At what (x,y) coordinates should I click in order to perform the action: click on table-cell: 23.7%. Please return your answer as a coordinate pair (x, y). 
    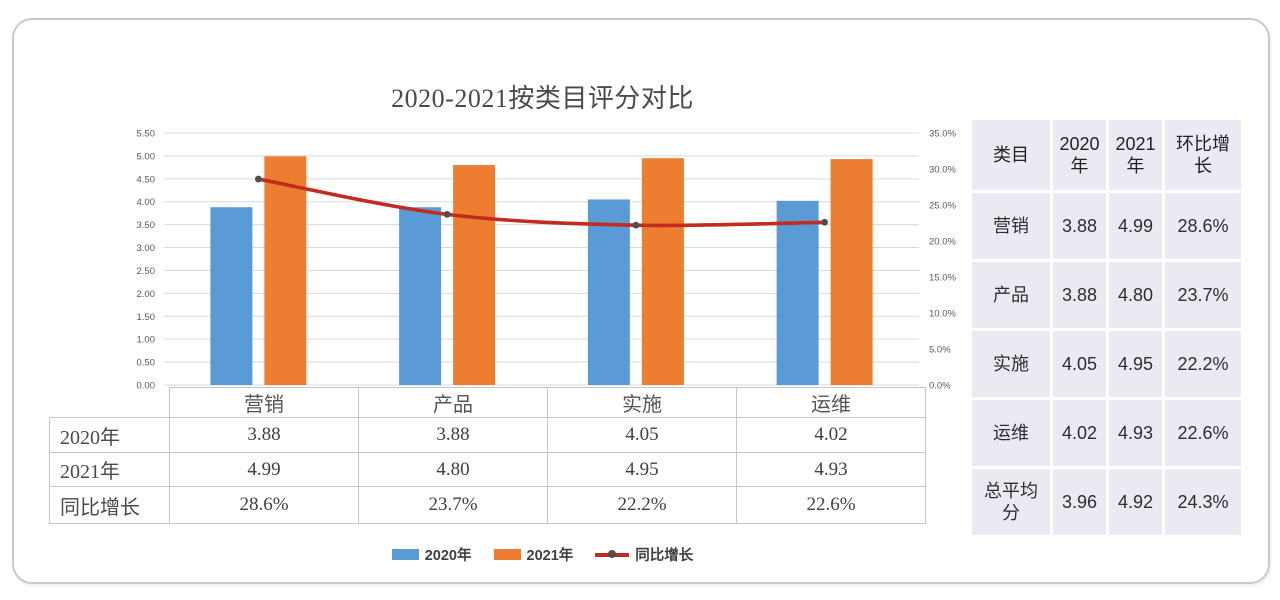
    Looking at the image, I should click on (453, 505).